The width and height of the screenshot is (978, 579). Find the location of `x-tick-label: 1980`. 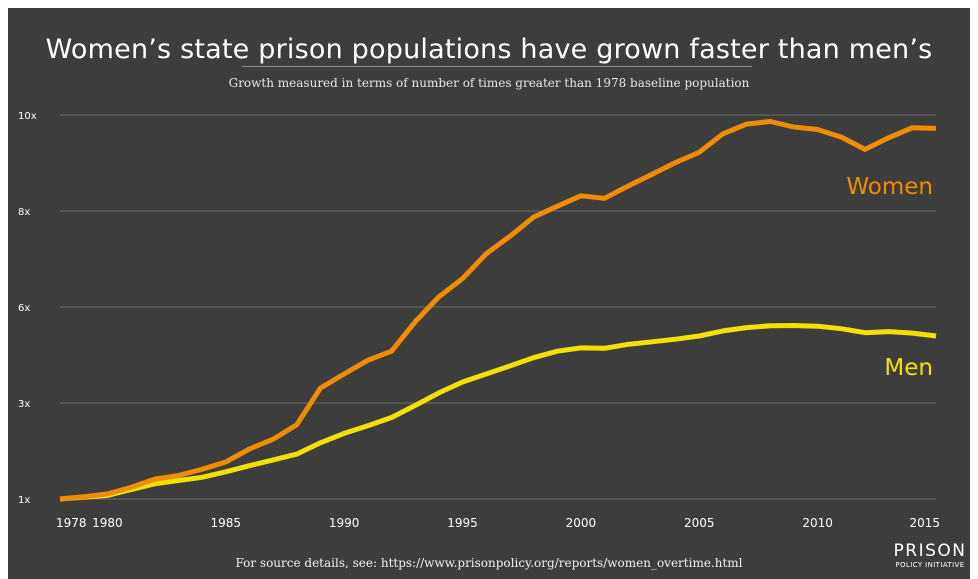

x-tick-label: 1980 is located at coordinates (107, 523).